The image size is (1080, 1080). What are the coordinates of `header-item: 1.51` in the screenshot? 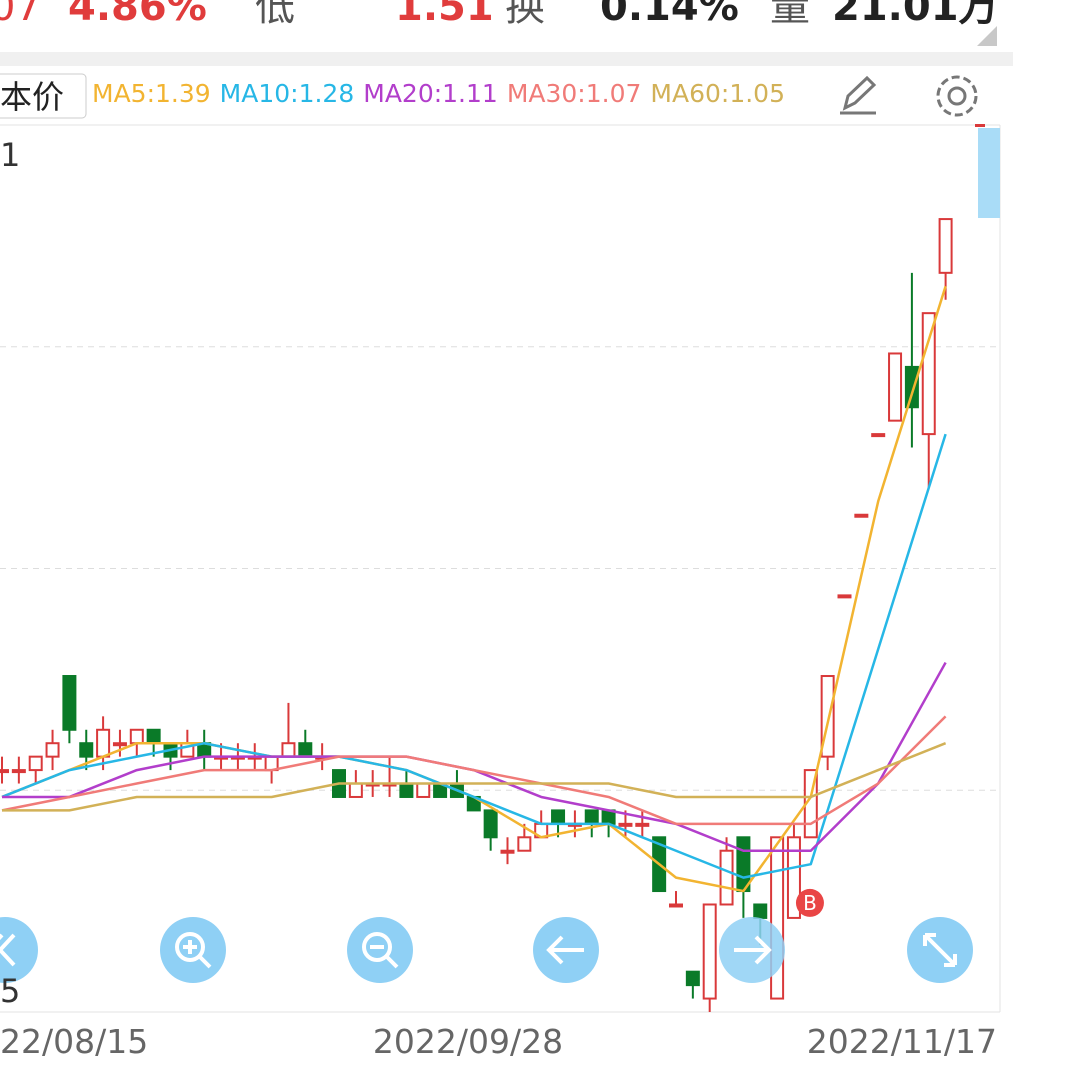 It's located at (444, 15).